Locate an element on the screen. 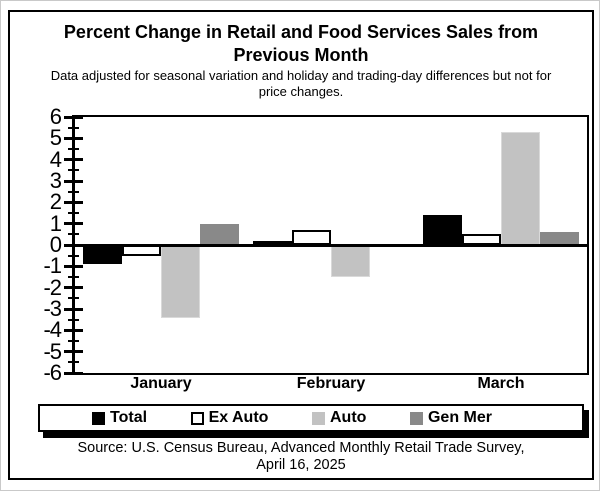 This screenshot has height=491, width=600. legend-item-auto: Auto is located at coordinates (339, 418).